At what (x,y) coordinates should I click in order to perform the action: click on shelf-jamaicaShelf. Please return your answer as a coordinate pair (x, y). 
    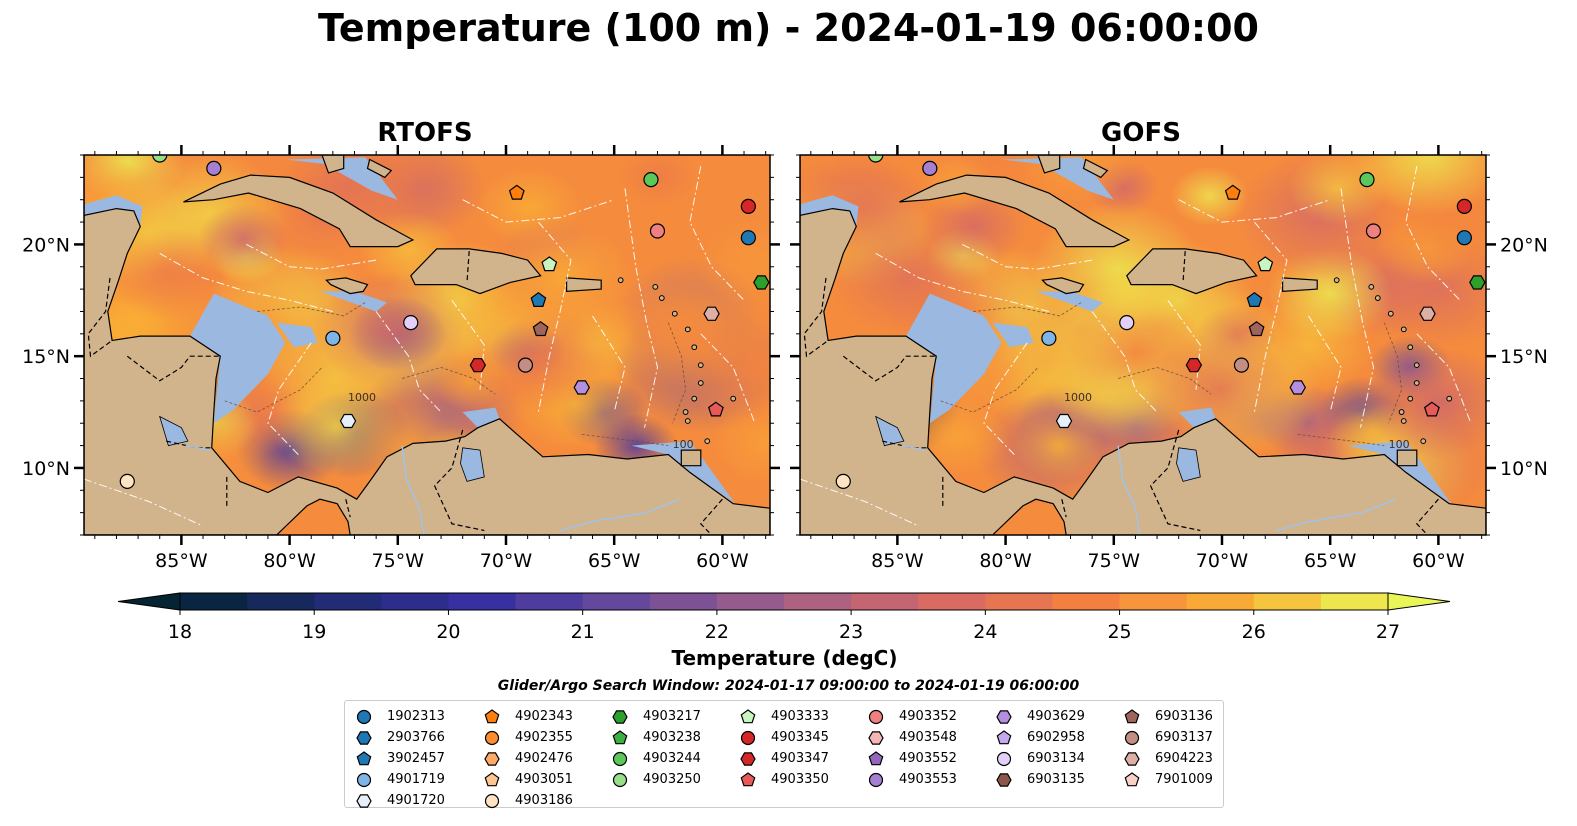
    Looking at the image, I should click on (353, 301).